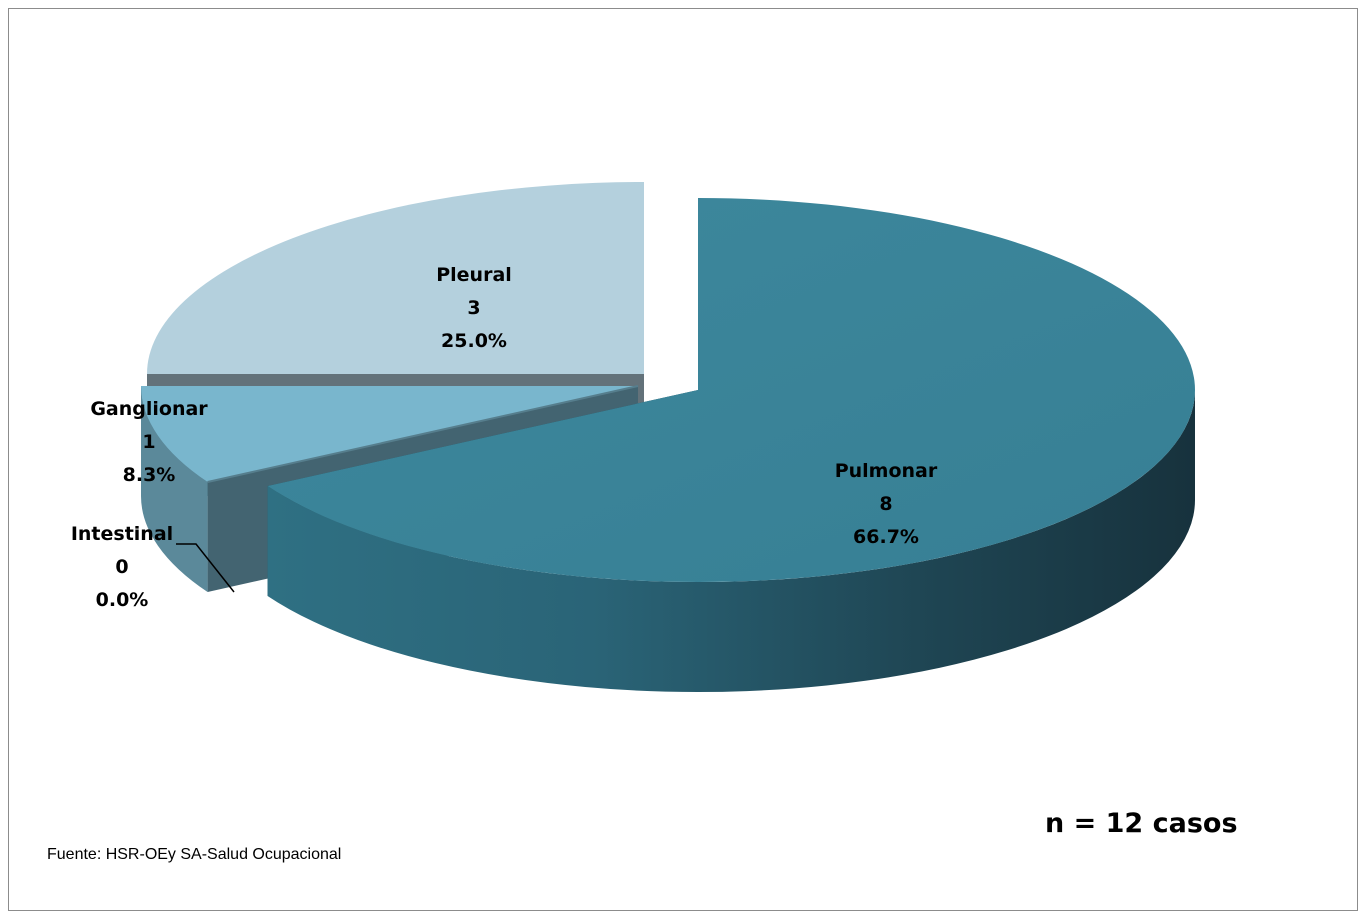 The width and height of the screenshot is (1367, 920). I want to click on data-label-pleural: Pleural 3 25.0%, so click(474, 308).